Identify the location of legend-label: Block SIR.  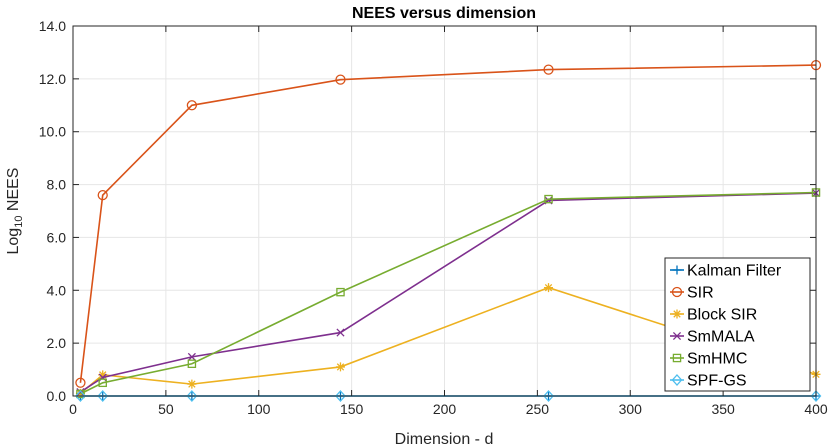
(722, 315).